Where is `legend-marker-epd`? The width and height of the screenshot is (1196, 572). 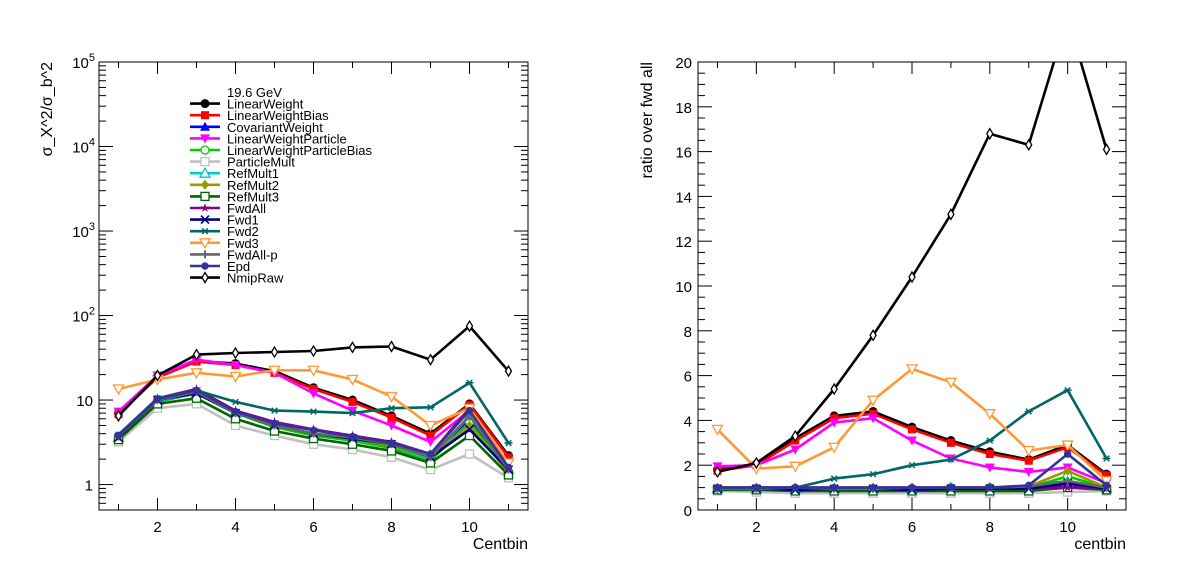
legend-marker-epd is located at coordinates (205, 266).